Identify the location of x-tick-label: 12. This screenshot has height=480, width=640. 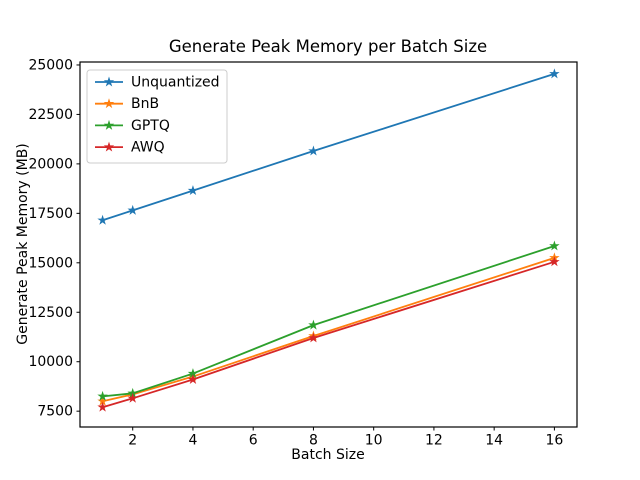
(434, 441).